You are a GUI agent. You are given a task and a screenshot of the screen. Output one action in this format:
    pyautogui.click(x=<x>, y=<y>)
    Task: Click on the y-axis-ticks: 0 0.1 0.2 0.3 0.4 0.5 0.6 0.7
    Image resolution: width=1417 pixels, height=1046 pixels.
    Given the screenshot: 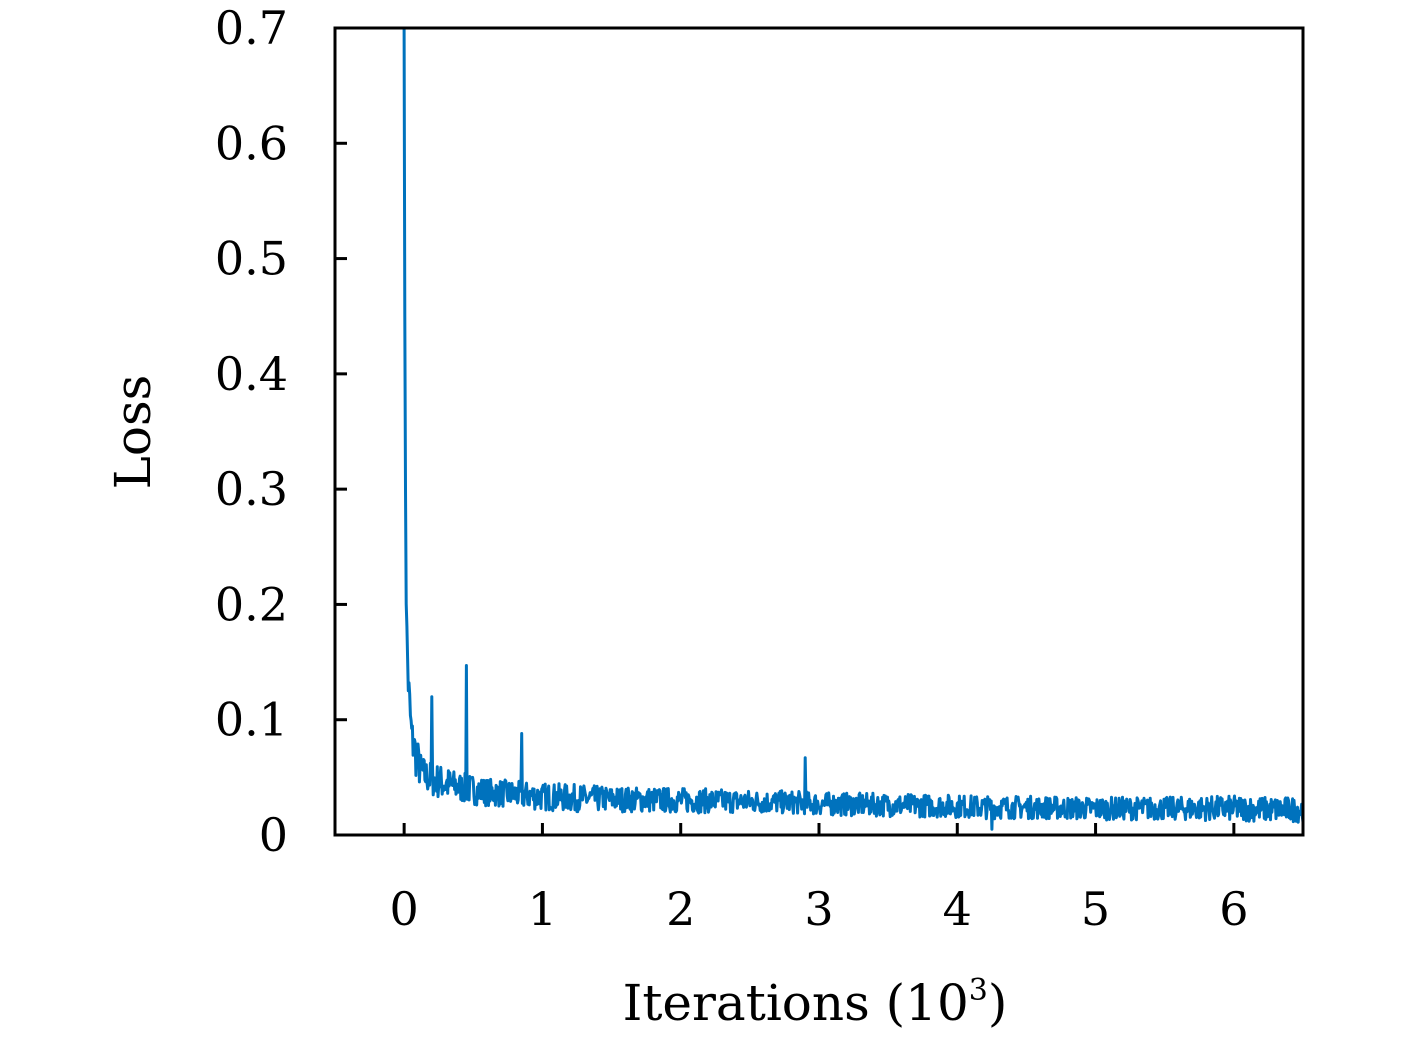 What is the action you would take?
    pyautogui.click(x=281, y=431)
    